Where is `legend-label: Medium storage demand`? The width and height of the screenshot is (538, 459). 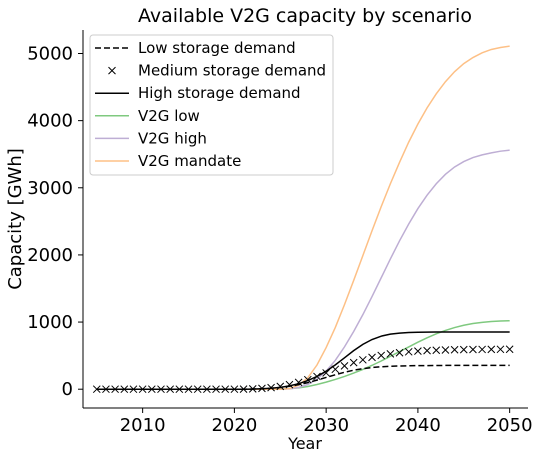
legend-label: Medium storage demand is located at coordinates (232, 71).